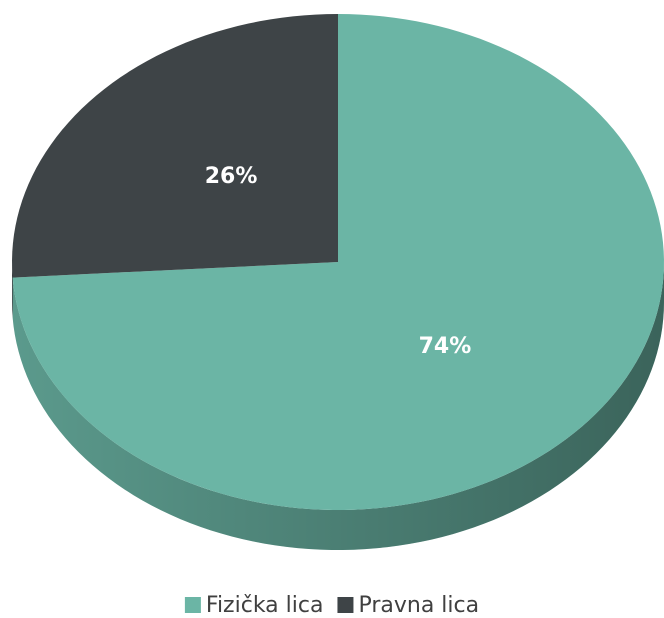 The height and width of the screenshot is (618, 664). Describe the element at coordinates (12, 290) in the screenshot. I see `slice-side-shade` at that location.